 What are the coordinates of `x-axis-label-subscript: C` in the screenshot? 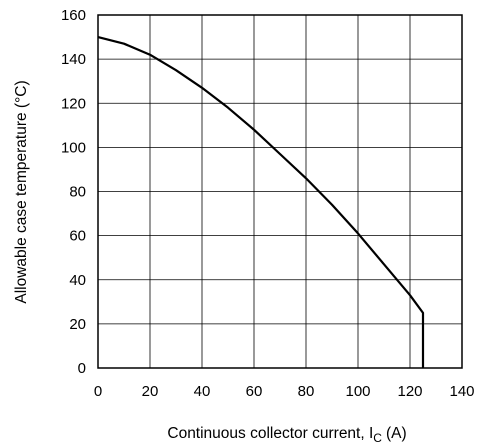 It's located at (377, 438).